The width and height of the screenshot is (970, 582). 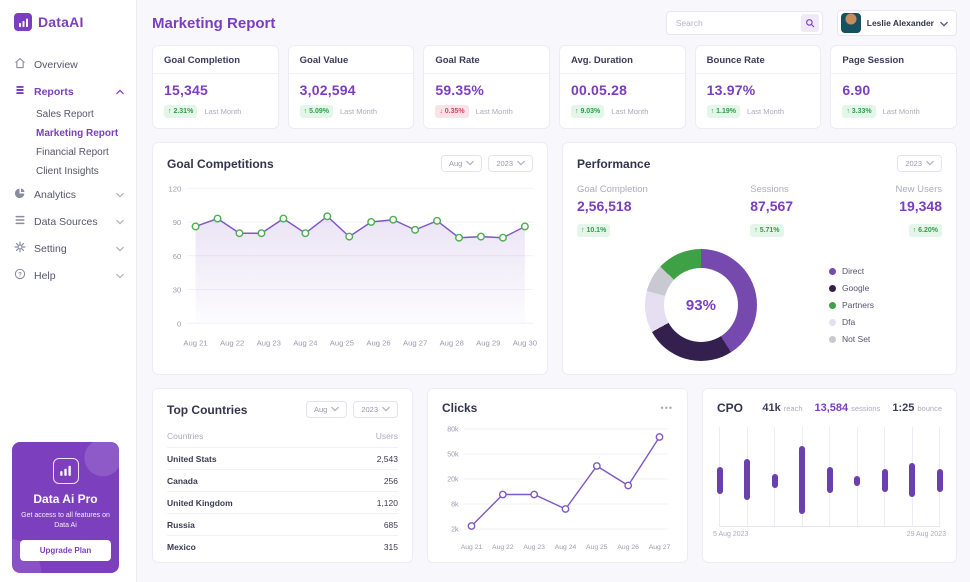 I want to click on svg-text: Aug 25, so click(x=597, y=547).